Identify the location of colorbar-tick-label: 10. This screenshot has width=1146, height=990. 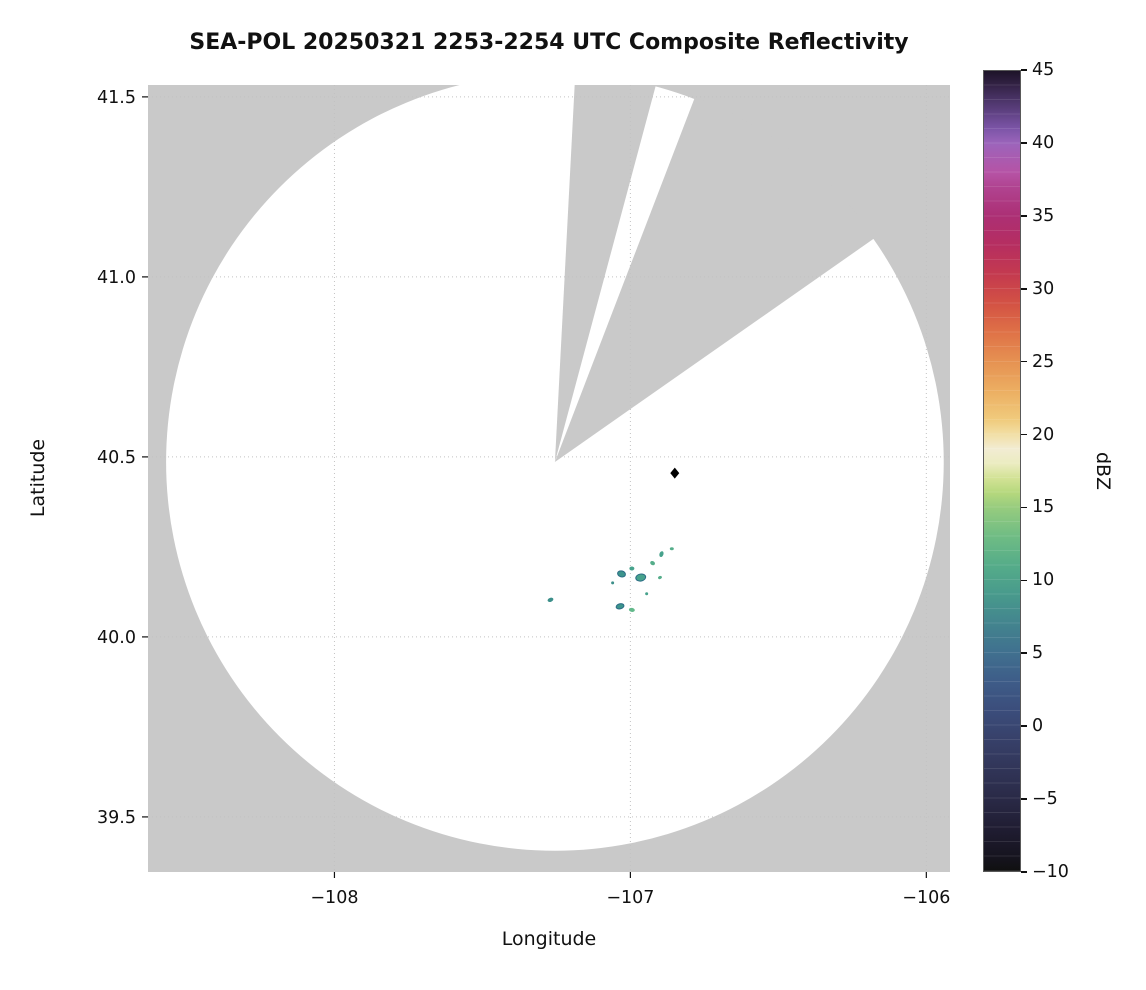
(1043, 580).